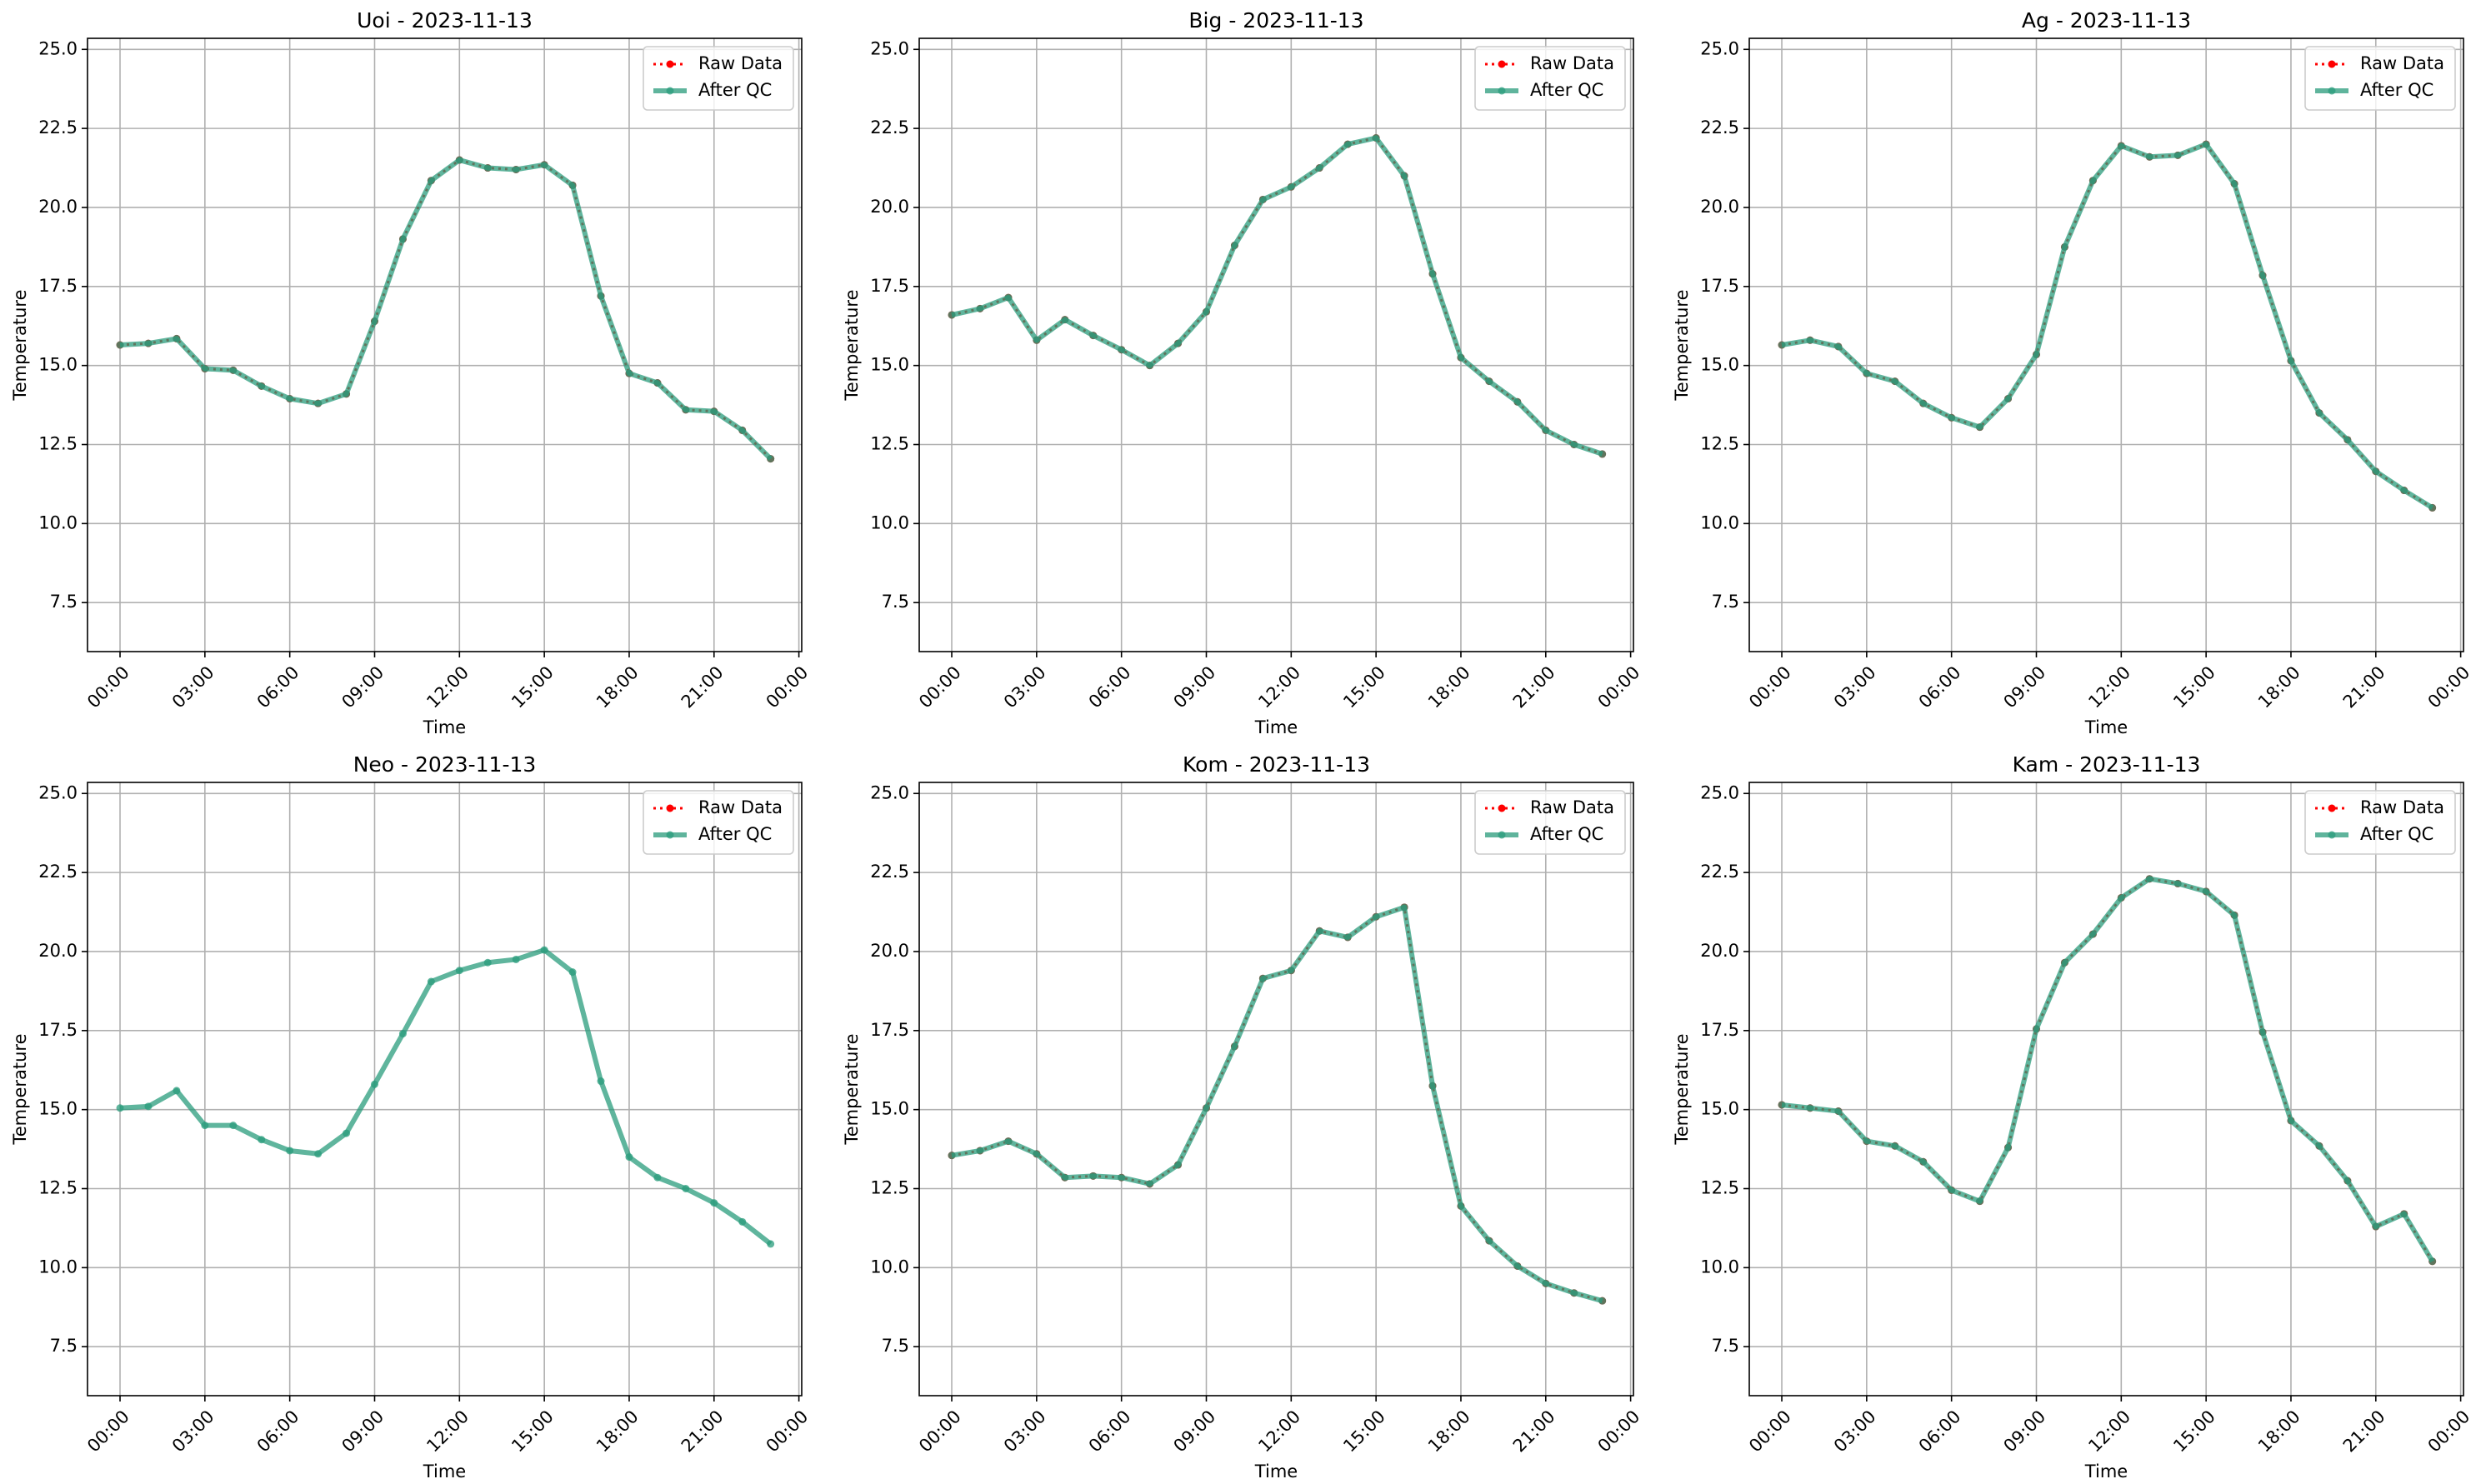 This screenshot has width=2486, height=1484. I want to click on plot-frame, so click(445, 1089).